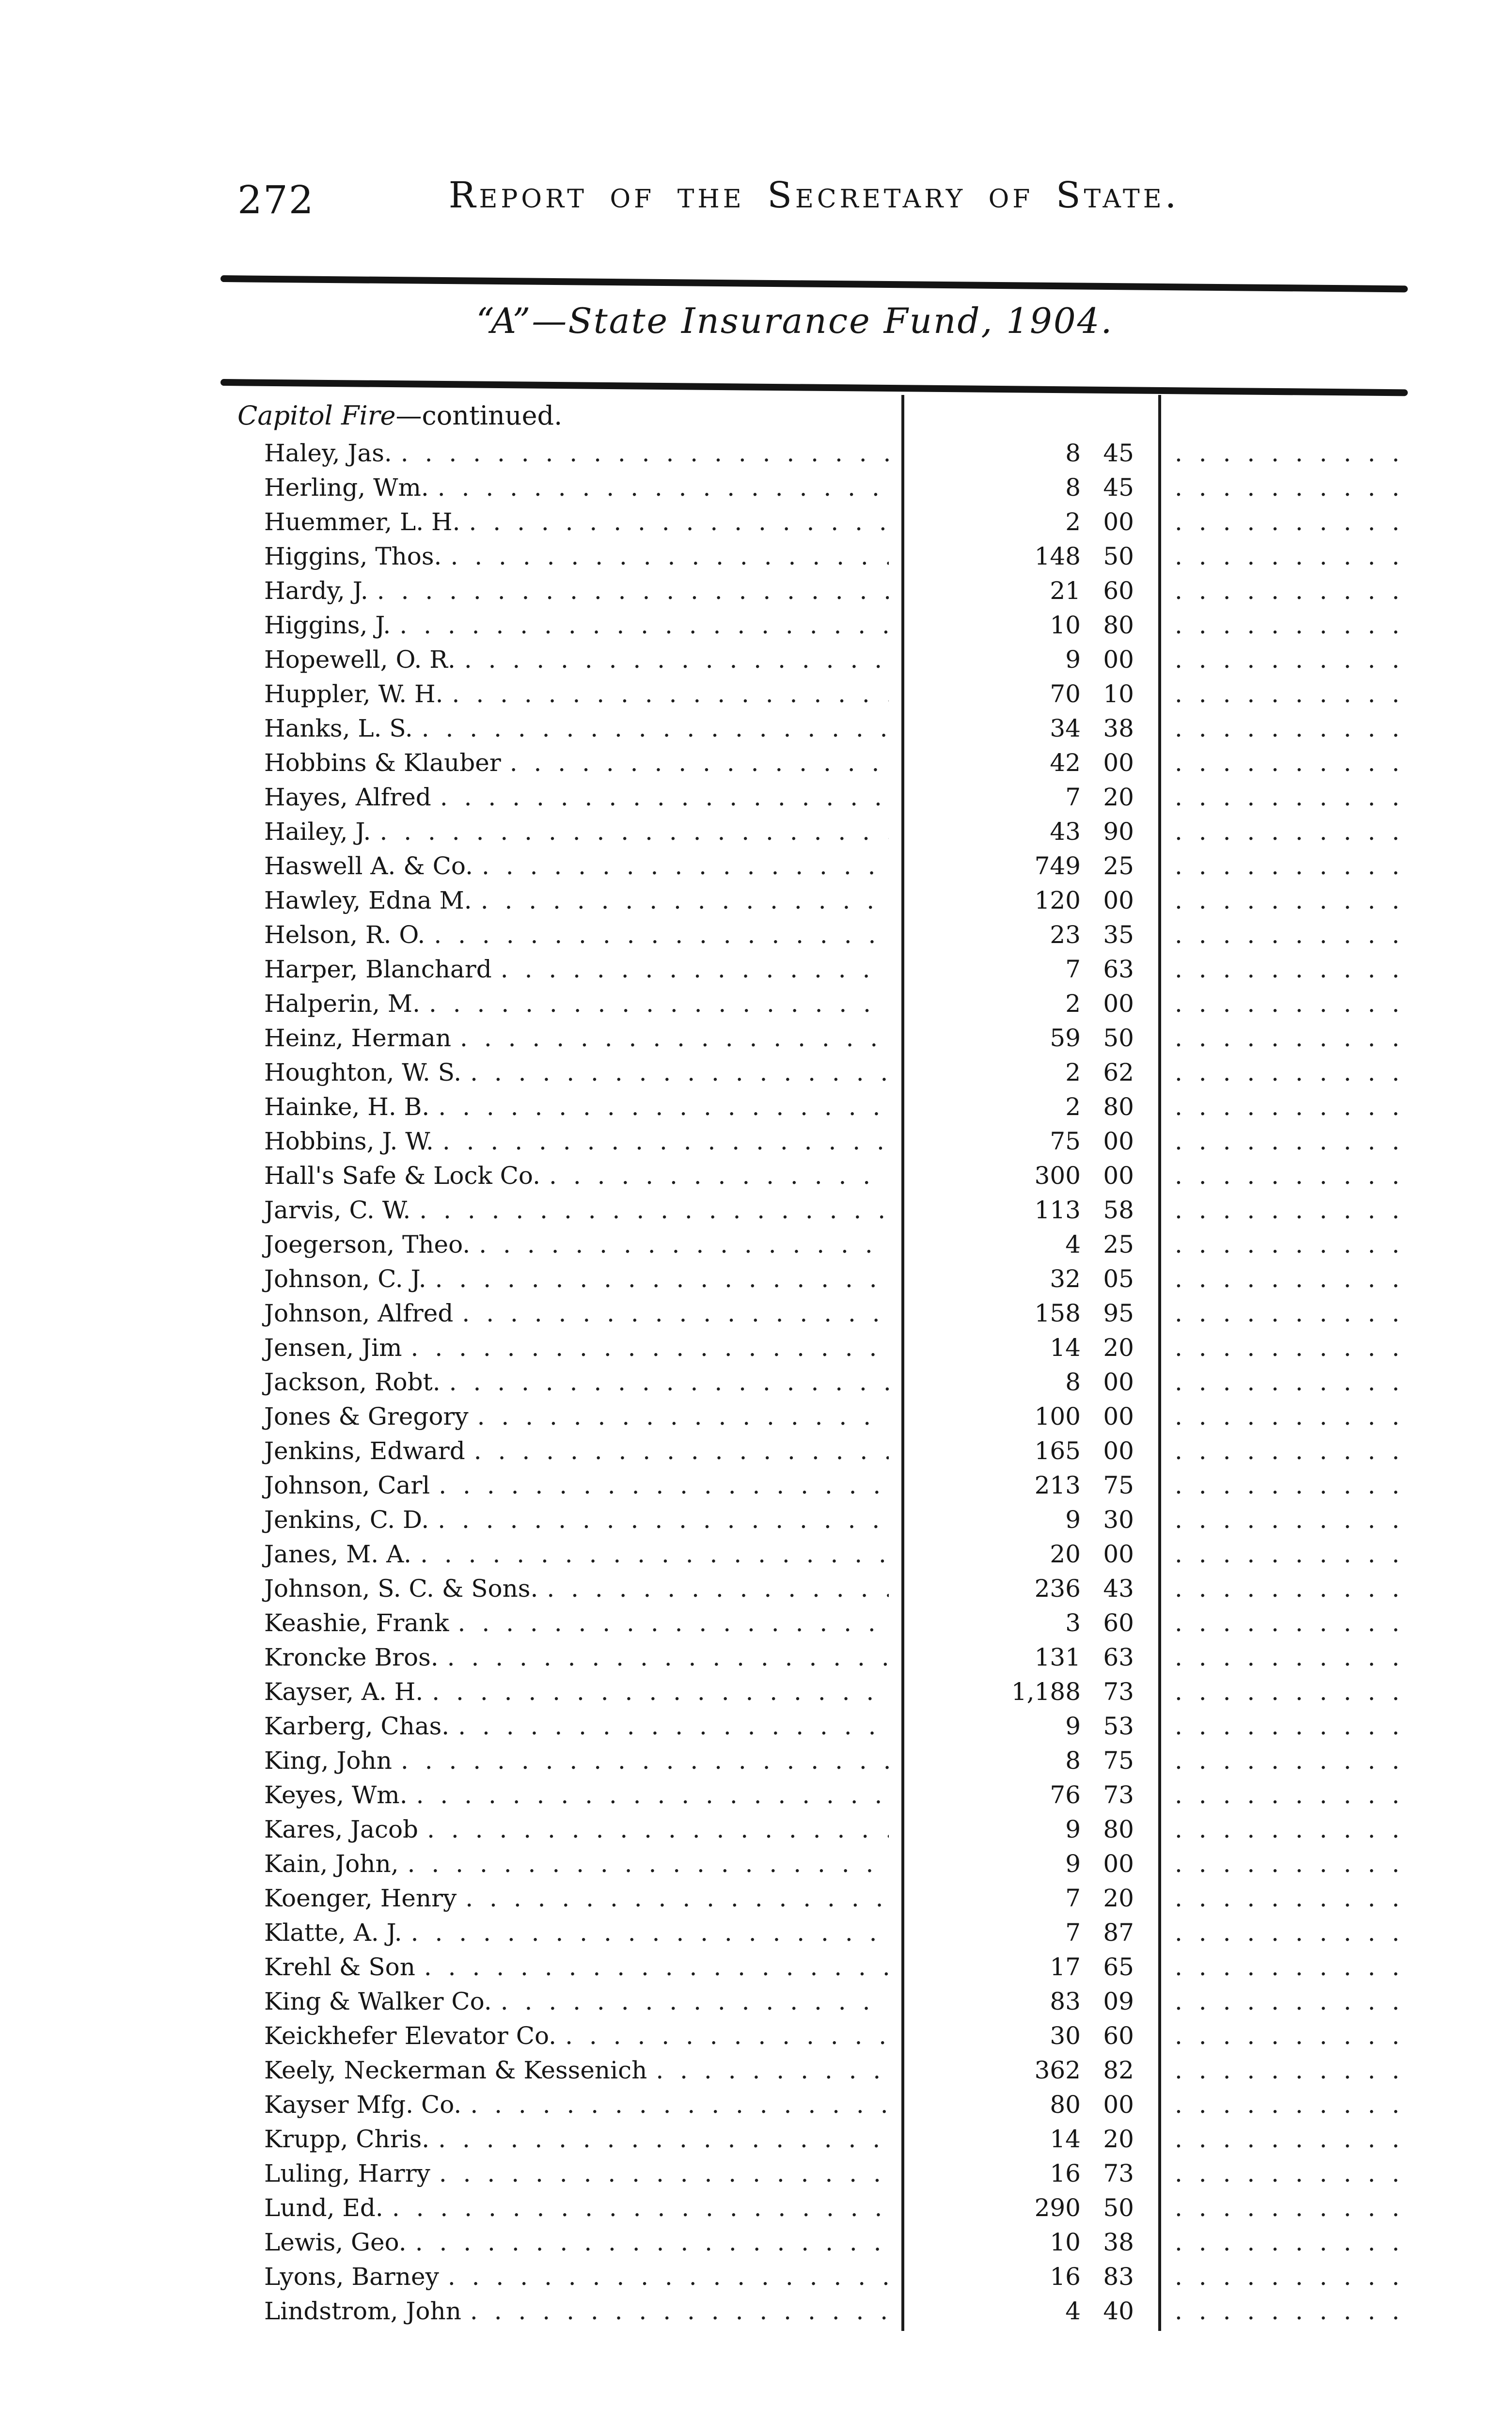  I want to click on amount-cell: 8 75, so click(1029, 1761).